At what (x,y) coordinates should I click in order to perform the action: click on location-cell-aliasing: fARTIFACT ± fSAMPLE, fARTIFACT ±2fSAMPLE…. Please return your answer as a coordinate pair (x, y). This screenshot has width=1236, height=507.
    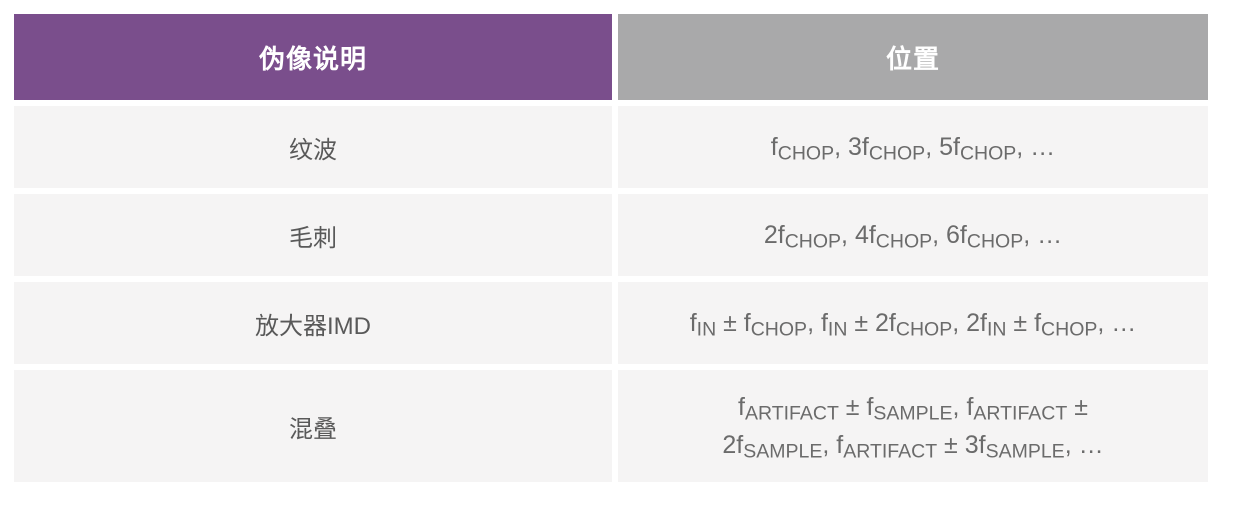
    Looking at the image, I should click on (913, 426).